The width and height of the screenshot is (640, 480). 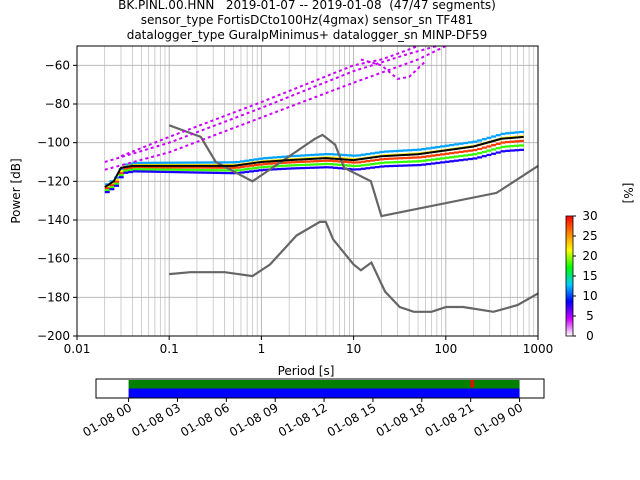 I want to click on coverage-used-bar, so click(x=324, y=393).